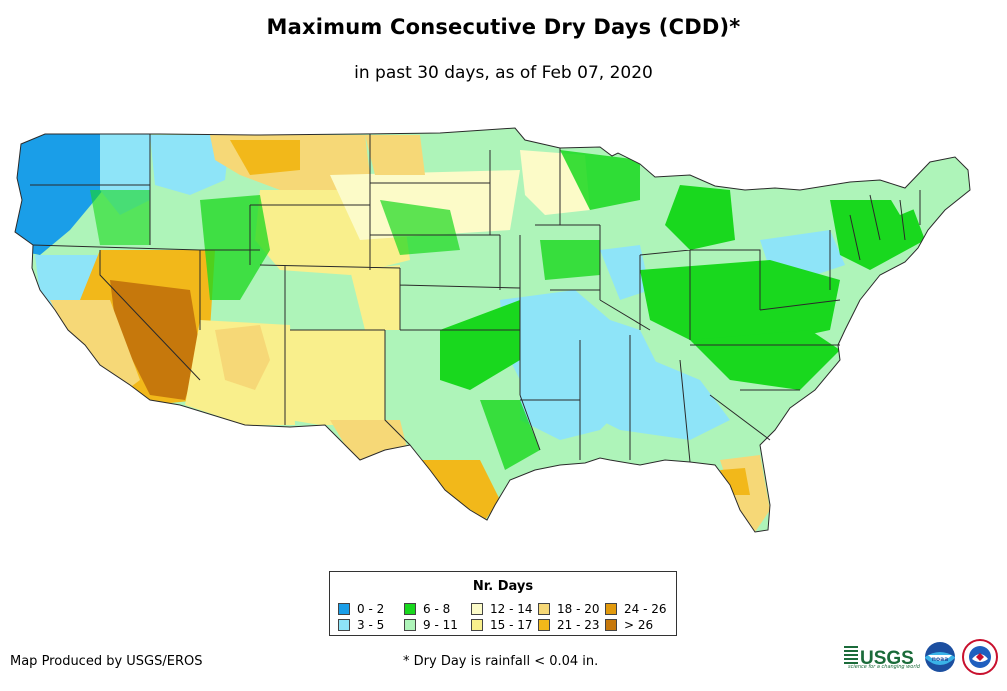 The height and width of the screenshot is (691, 1007). I want to click on legend-item-24-26: 24 - 26, so click(636, 609).